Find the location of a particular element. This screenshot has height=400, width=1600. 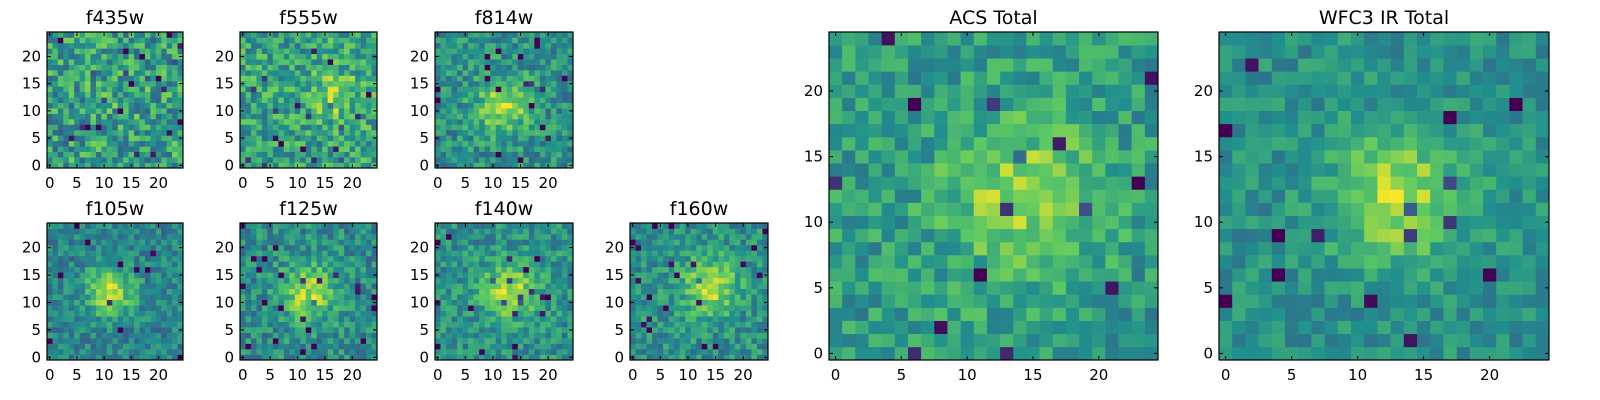

y-tick-label: 10 is located at coordinates (614, 302).